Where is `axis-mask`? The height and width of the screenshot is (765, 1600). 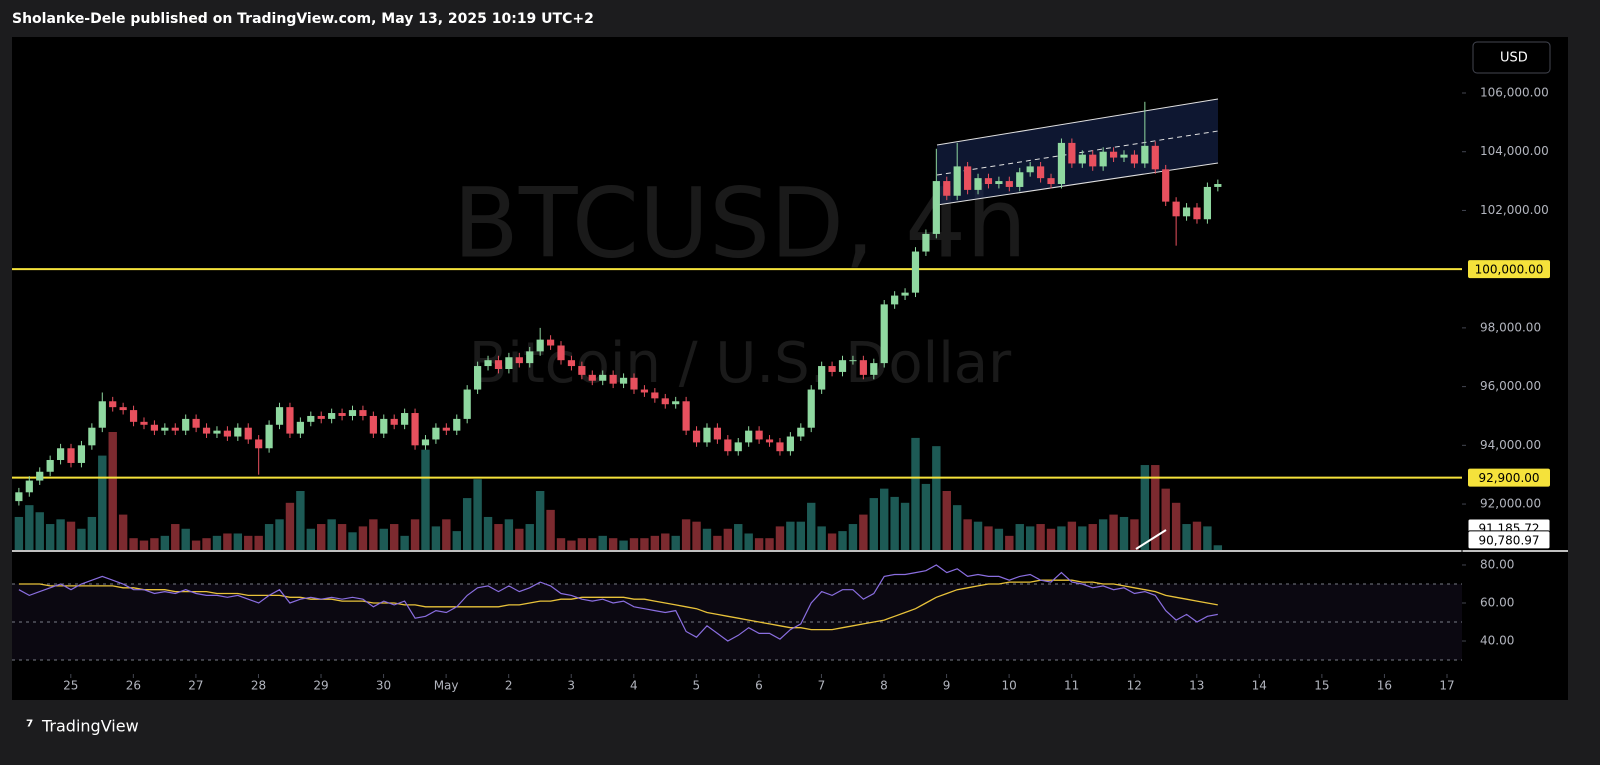 axis-mask is located at coordinates (1516, 552).